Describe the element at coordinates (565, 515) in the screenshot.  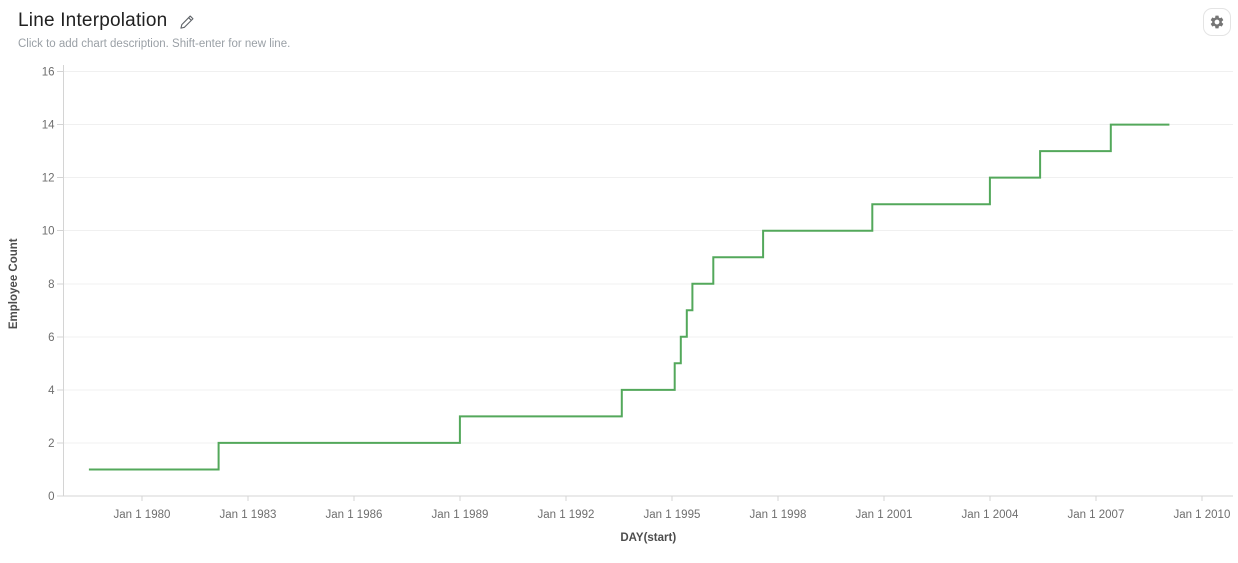
I see `x-tick-label: Jan 1 1992` at that location.